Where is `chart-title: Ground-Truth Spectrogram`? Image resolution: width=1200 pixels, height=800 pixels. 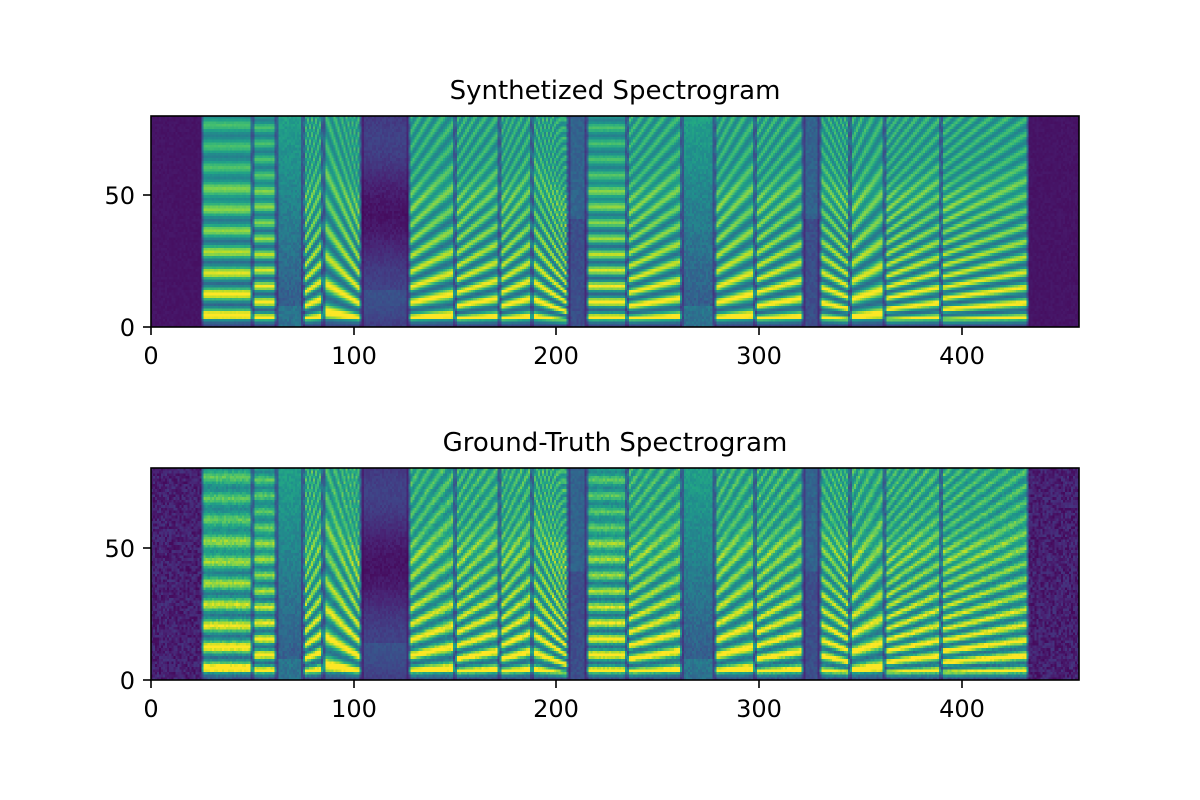
chart-title: Ground-Truth Spectrogram is located at coordinates (615, 443).